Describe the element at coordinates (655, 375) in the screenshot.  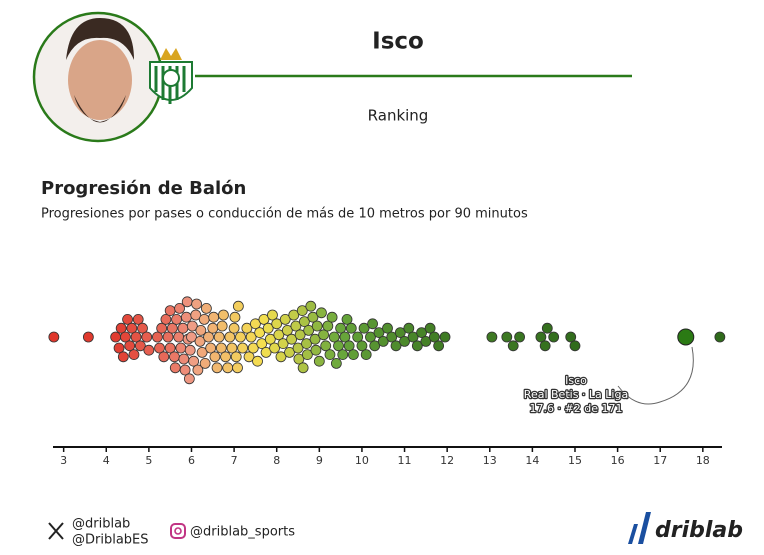
I see `annotation-arrow` at that location.